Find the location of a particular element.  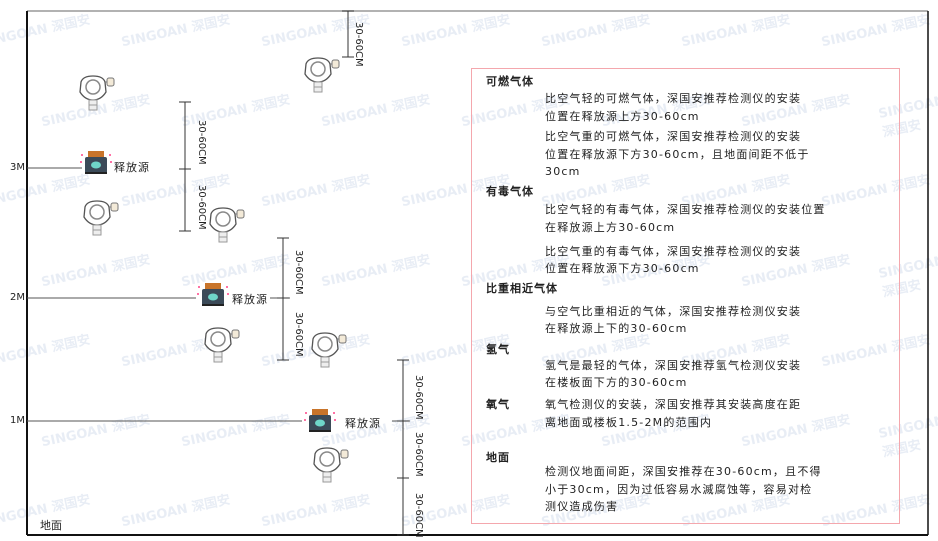

level-1m-label: 1M is located at coordinates (17, 420).